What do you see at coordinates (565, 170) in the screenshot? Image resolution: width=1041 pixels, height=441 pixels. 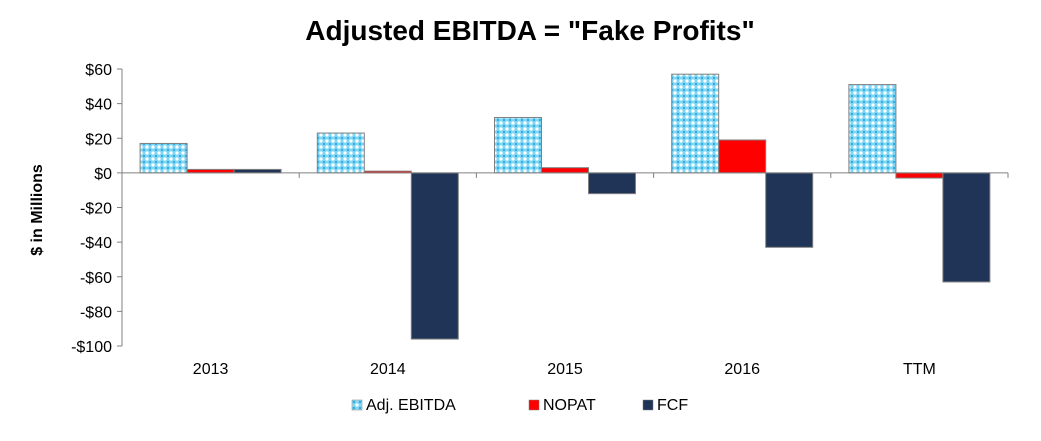 I see `bar-nopat-2015` at bounding box center [565, 170].